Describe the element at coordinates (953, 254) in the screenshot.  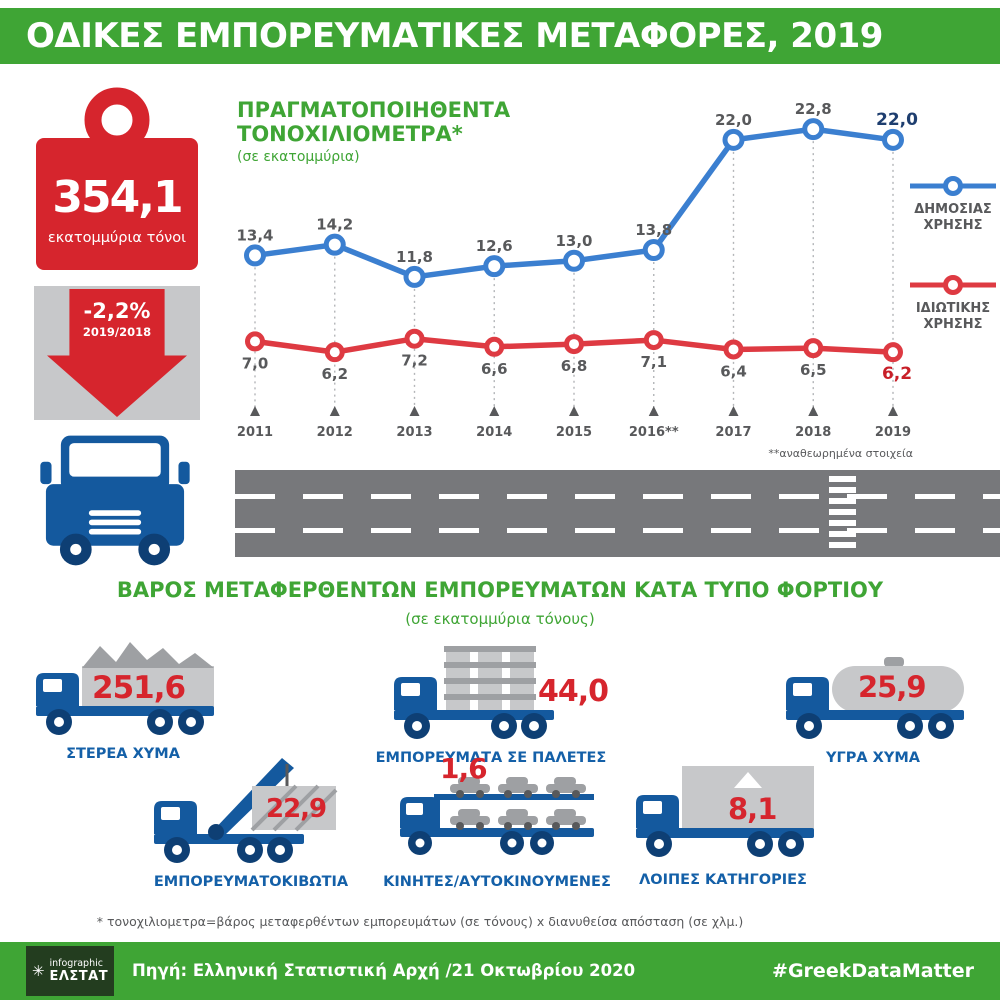
I see `chart-legend: ΔΗΜΟΣΙΑΣ ΧΡΗΣΗΣ ΙΔΙΩΤΙΚΗΣ ΧΡΗΣΗΣ` at that location.